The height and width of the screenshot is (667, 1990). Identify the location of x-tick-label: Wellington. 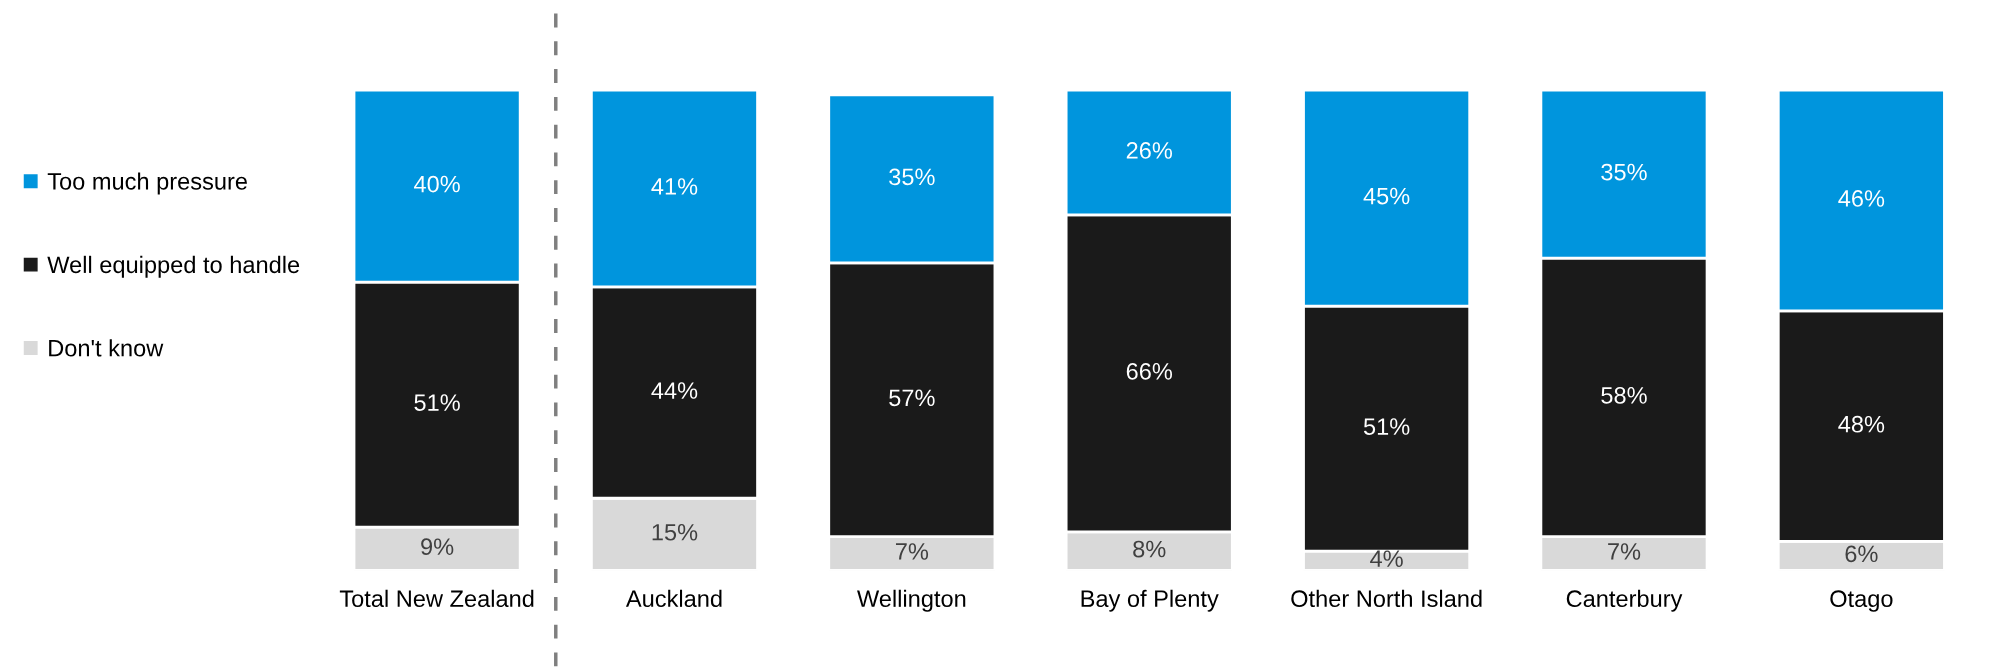
(911, 600).